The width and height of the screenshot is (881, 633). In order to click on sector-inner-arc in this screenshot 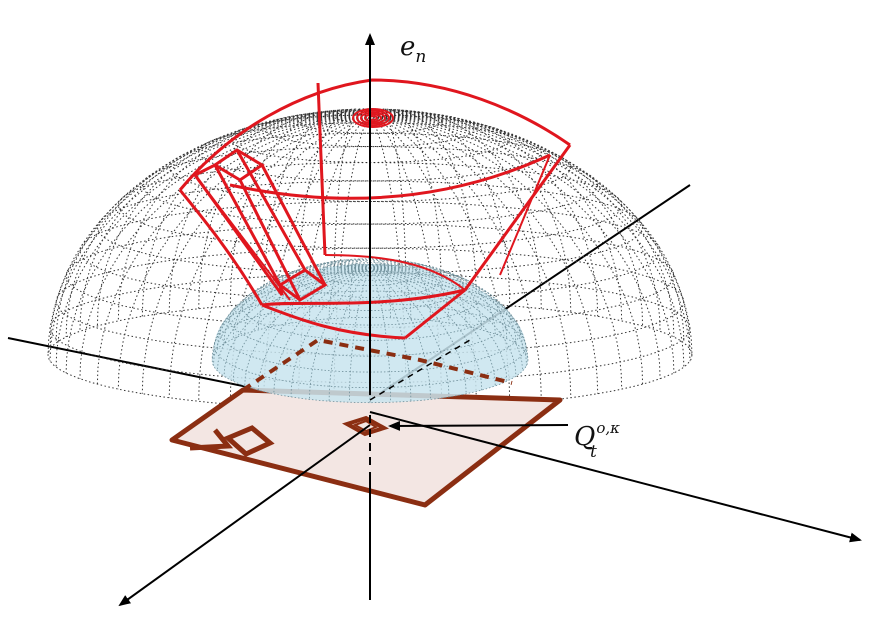, I will do `click(363, 297)`.